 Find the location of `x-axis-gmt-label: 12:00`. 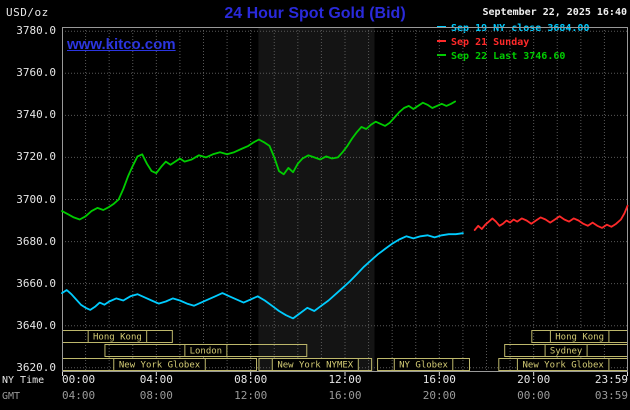

x-axis-gmt-label: 12:00 is located at coordinates (251, 395).